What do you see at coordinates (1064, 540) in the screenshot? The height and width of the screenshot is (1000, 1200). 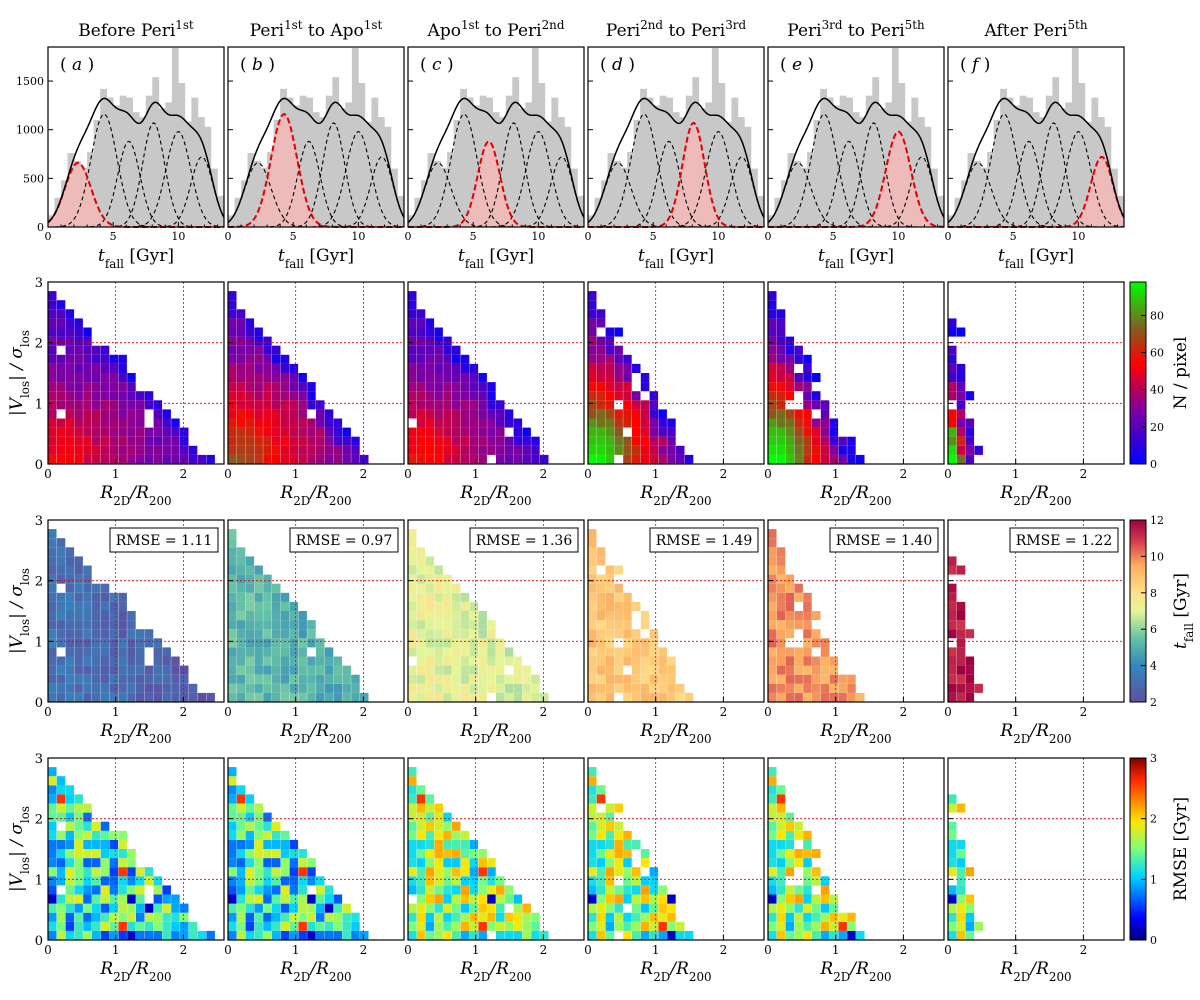 I see `rmse-box` at bounding box center [1064, 540].